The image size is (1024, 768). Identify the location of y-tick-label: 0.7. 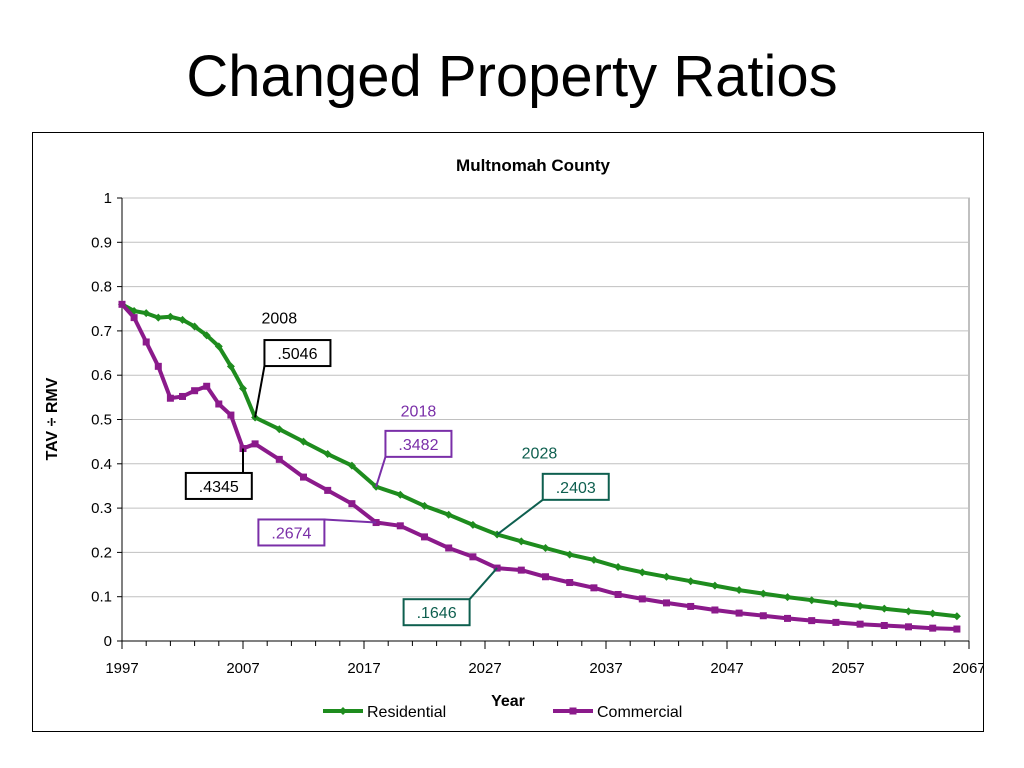
(101, 331).